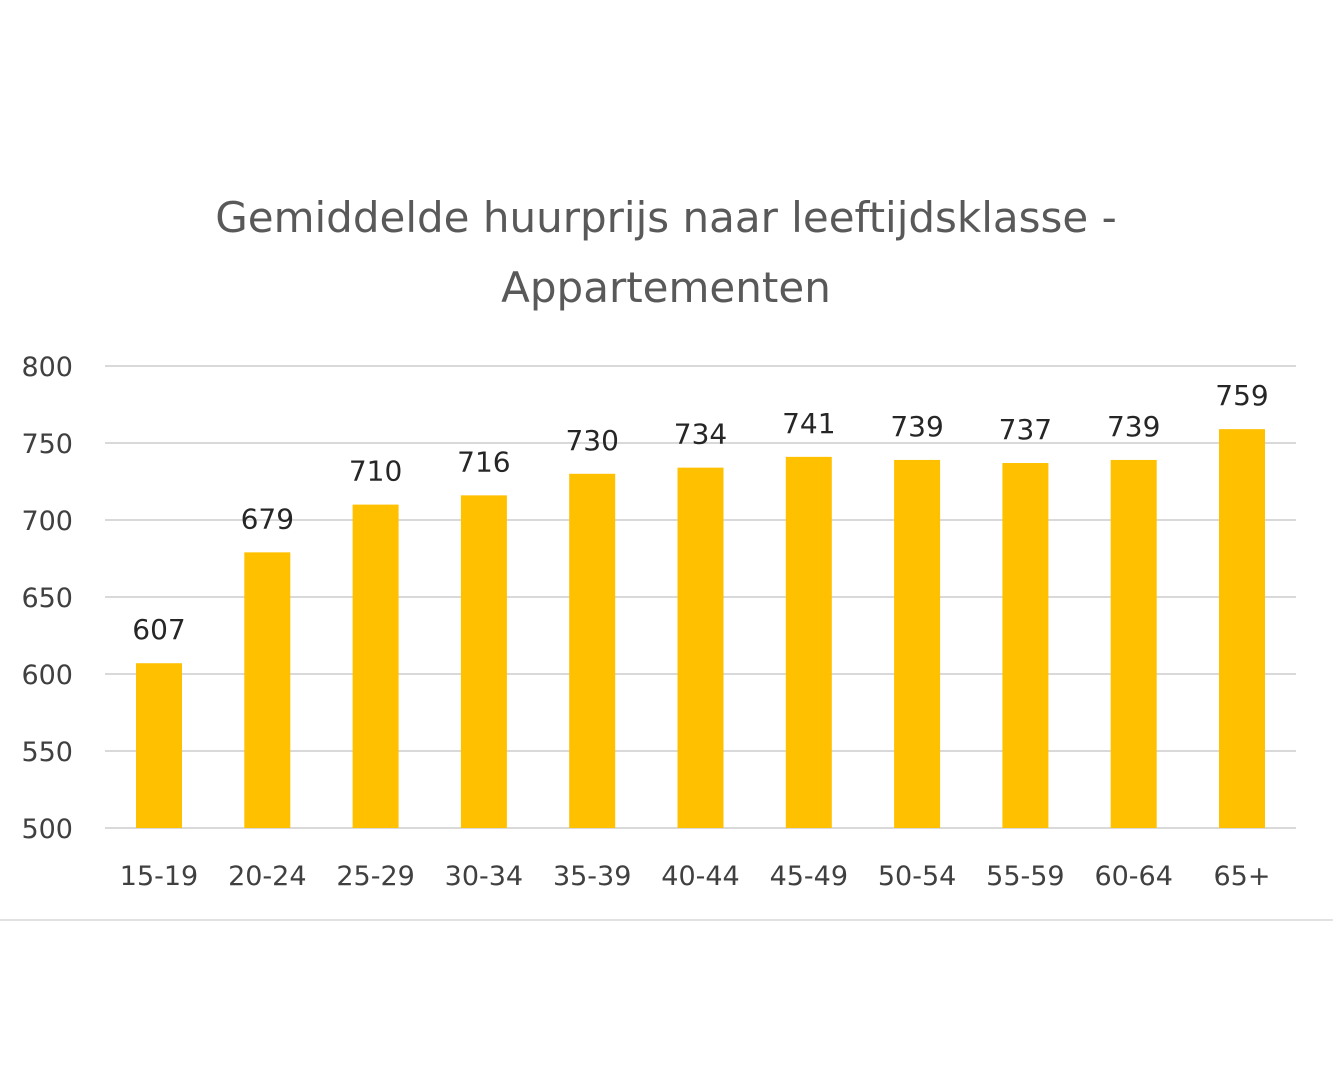 The height and width of the screenshot is (1080, 1333). I want to click on y-axis-tick-labels: 500 550 600 650 700 750 800, so click(47, 598).